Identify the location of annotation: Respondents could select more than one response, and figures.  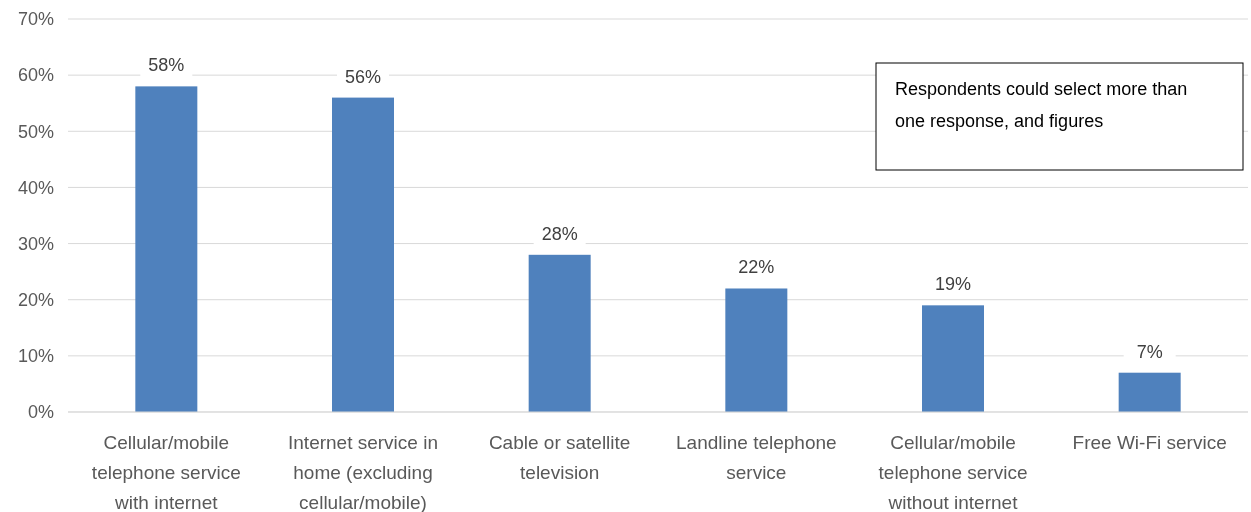
(1041, 105).